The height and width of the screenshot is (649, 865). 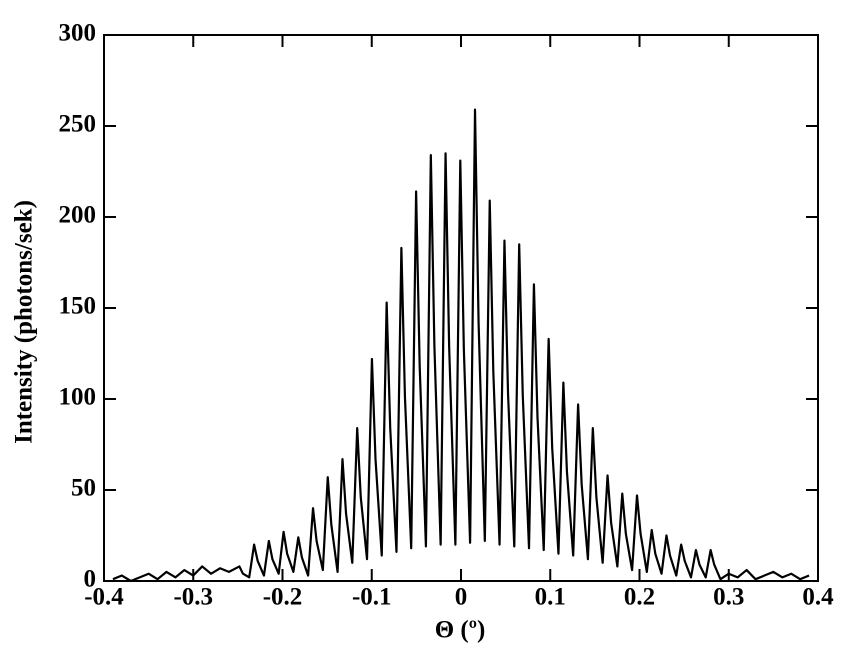 I want to click on y-tick-label: 150, so click(x=78, y=306).